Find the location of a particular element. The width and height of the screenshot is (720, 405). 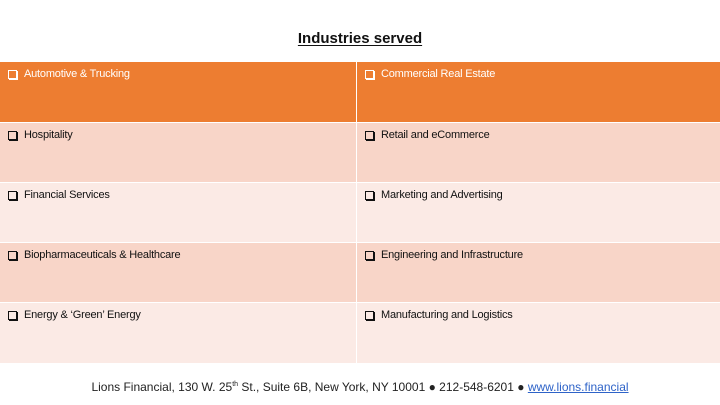

cell-label: Retail and eCommerce is located at coordinates (435, 135).